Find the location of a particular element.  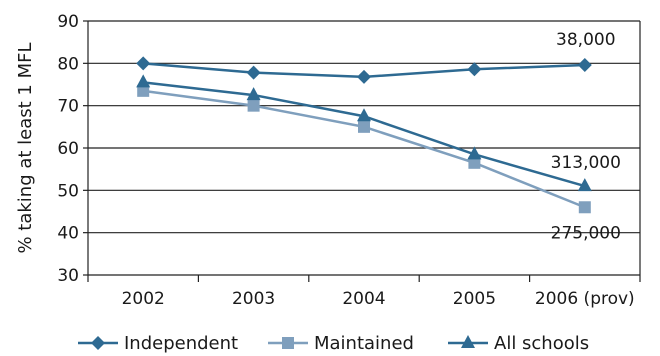

legend-item-maintained: Maintained is located at coordinates (341, 343).